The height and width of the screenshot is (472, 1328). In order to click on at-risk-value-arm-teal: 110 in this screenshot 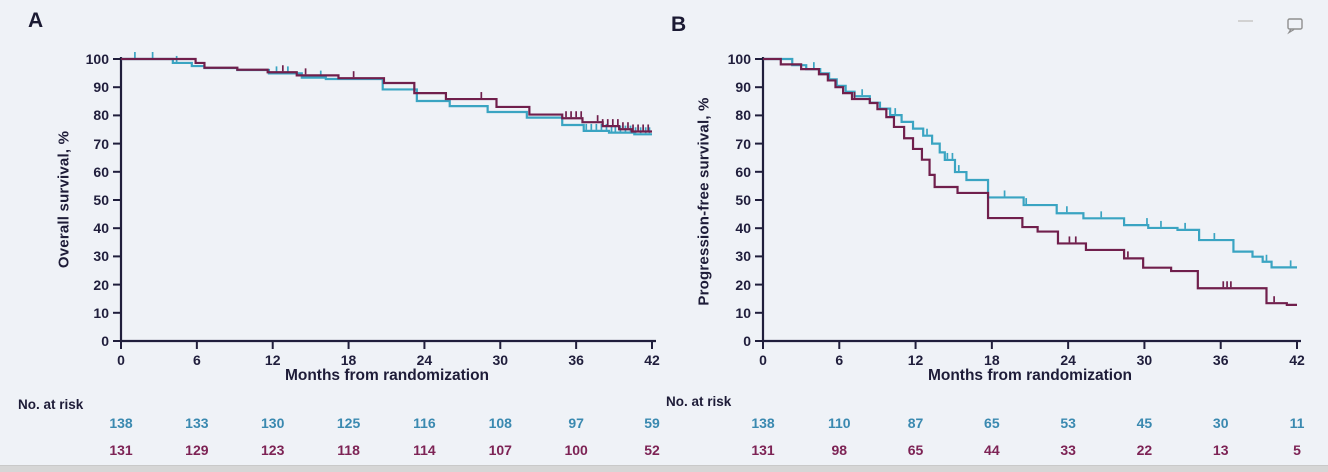, I will do `click(839, 423)`.